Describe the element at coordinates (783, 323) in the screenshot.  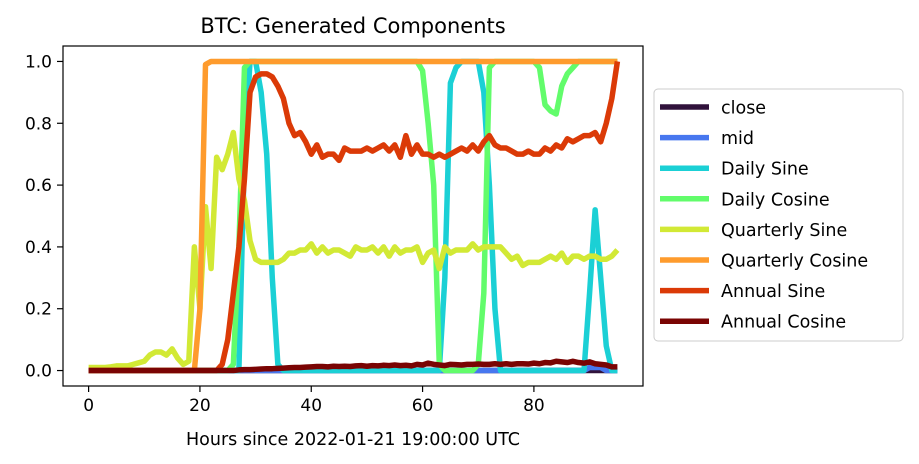
I see `legend-label-annual-cosine: Annual Cosine` at that location.